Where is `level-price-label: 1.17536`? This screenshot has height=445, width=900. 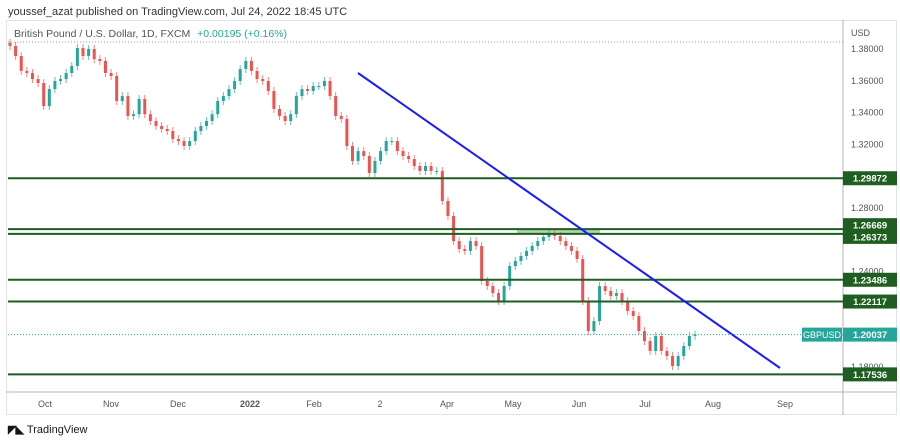 level-price-label: 1.17536 is located at coordinates (870, 375).